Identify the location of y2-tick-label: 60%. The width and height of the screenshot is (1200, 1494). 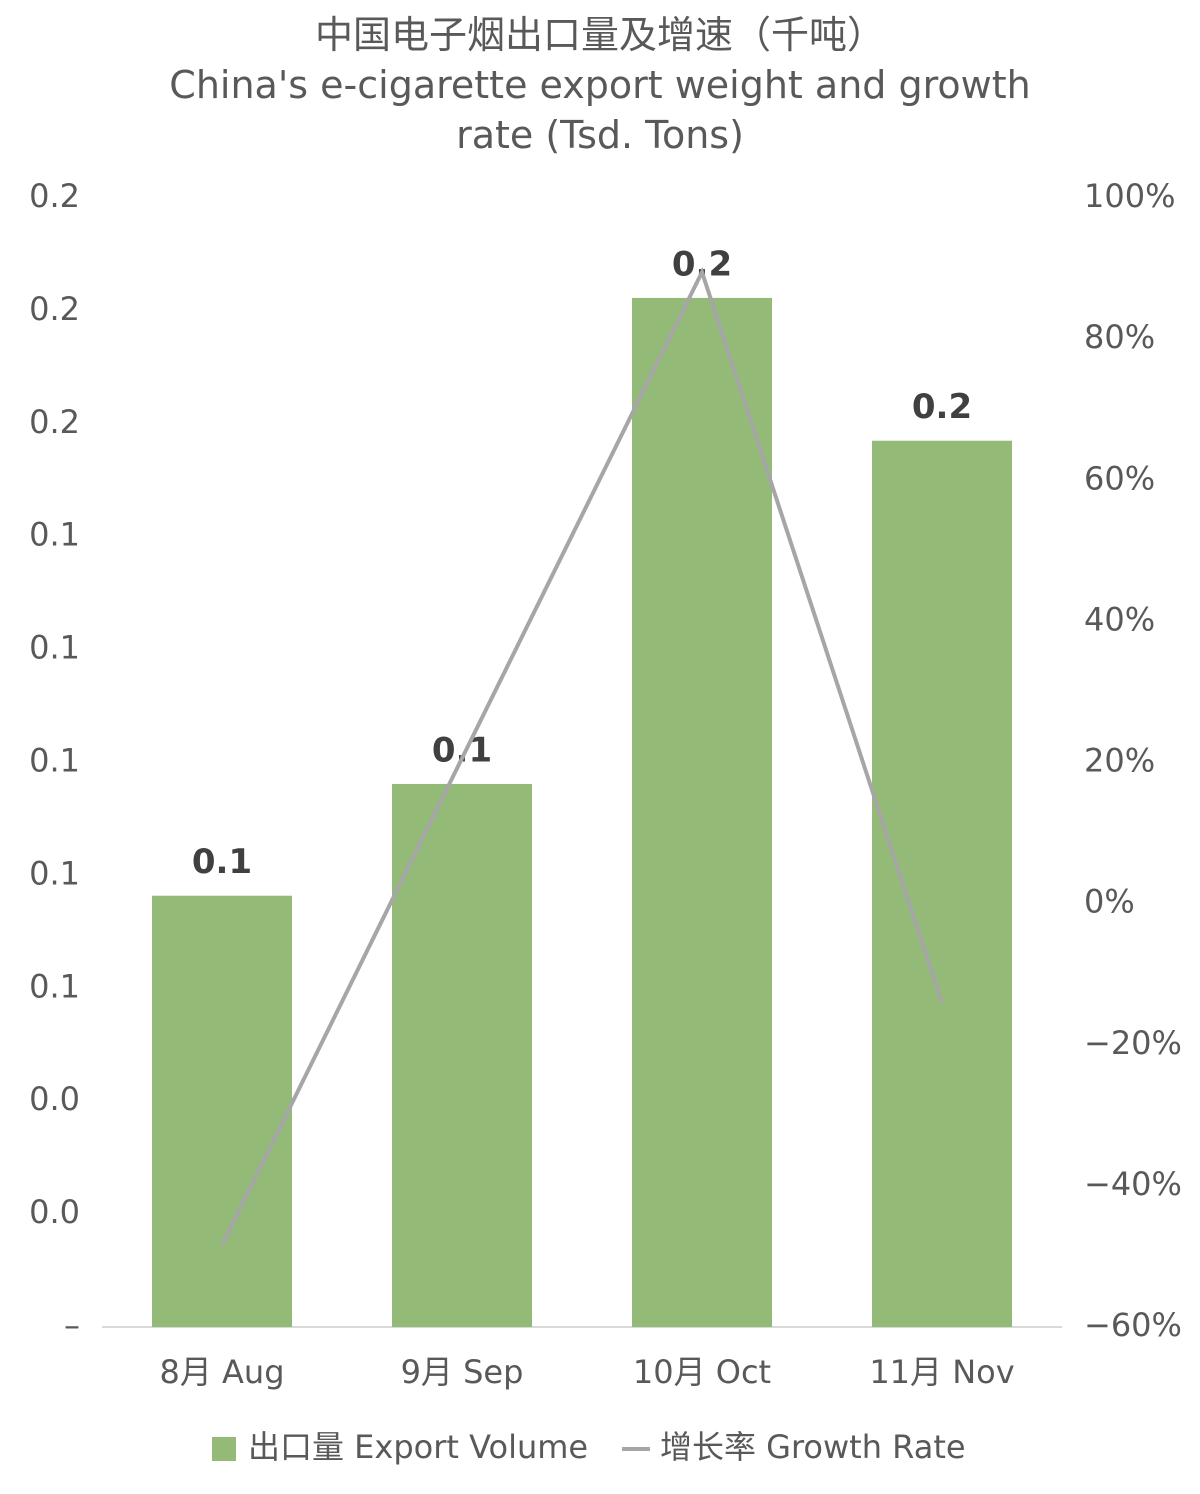
(1119, 478).